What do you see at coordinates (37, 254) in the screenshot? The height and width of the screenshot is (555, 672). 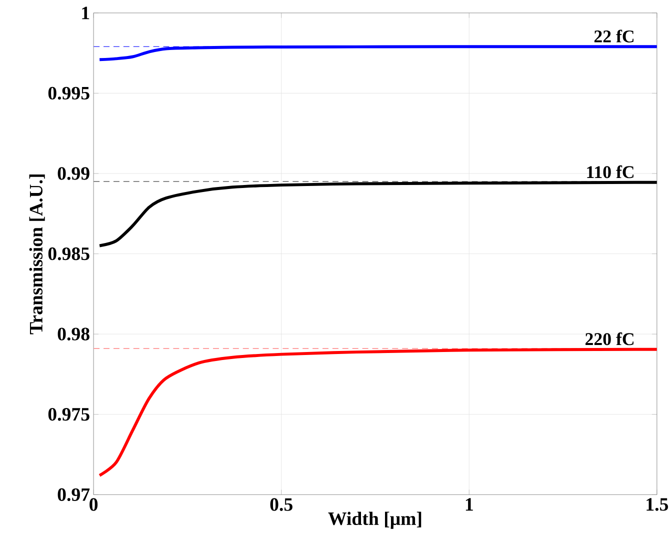 I see `y-axis-title: Transmission [A.U.]` at bounding box center [37, 254].